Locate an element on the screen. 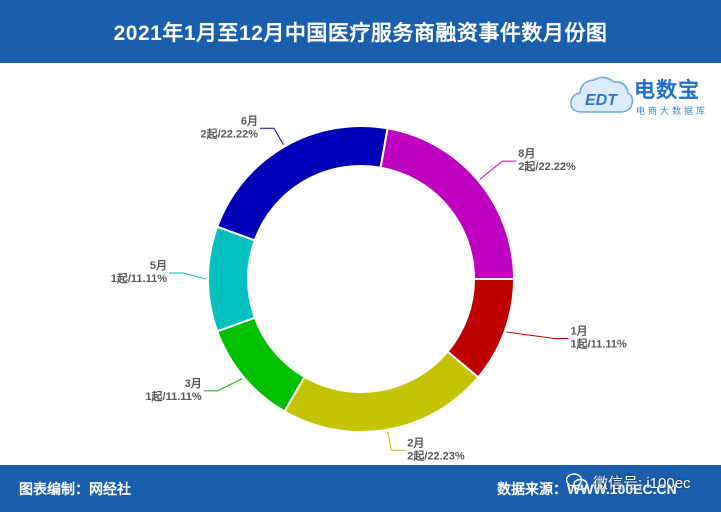 The image size is (721, 512). cloud-logo-icon: EDT is located at coordinates (602, 94).